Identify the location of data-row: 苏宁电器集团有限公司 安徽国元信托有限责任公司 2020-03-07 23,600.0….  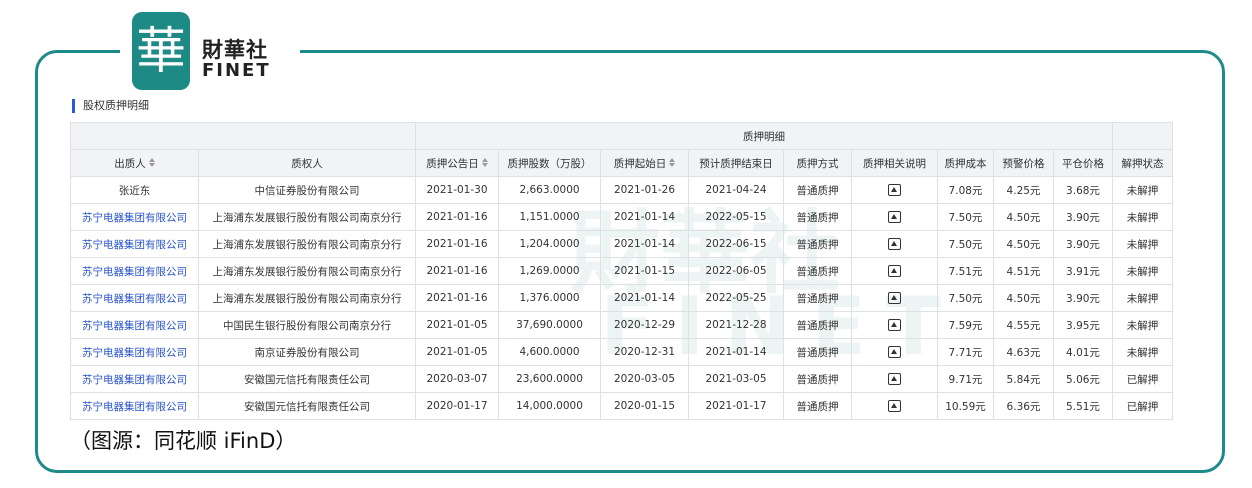
(621, 379).